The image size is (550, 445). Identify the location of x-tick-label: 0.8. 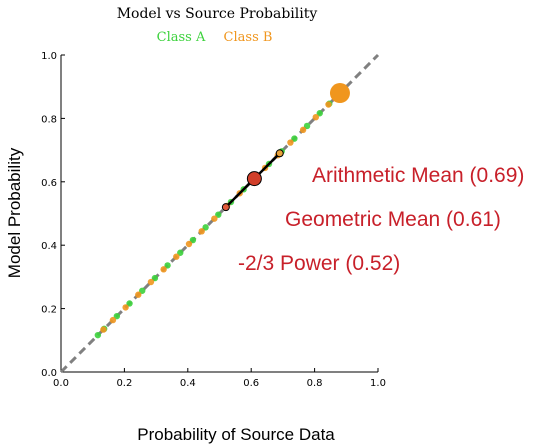
(315, 383).